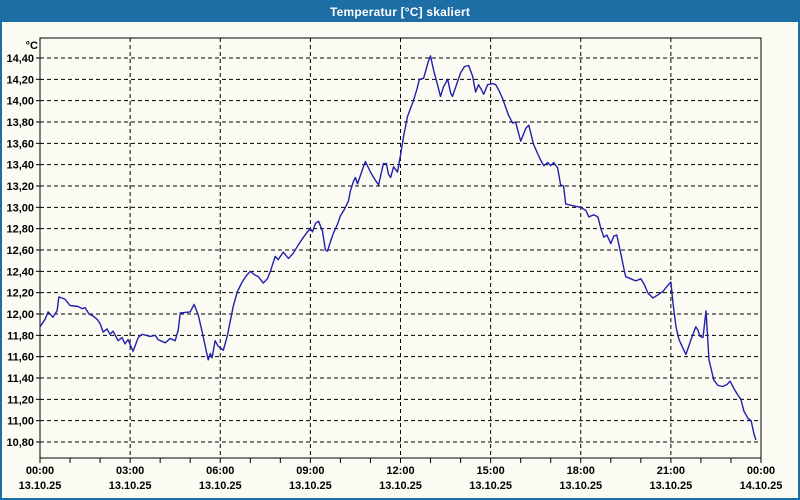 The width and height of the screenshot is (800, 500). What do you see at coordinates (761, 486) in the screenshot?
I see `x-date-label: 14.10.25` at bounding box center [761, 486].